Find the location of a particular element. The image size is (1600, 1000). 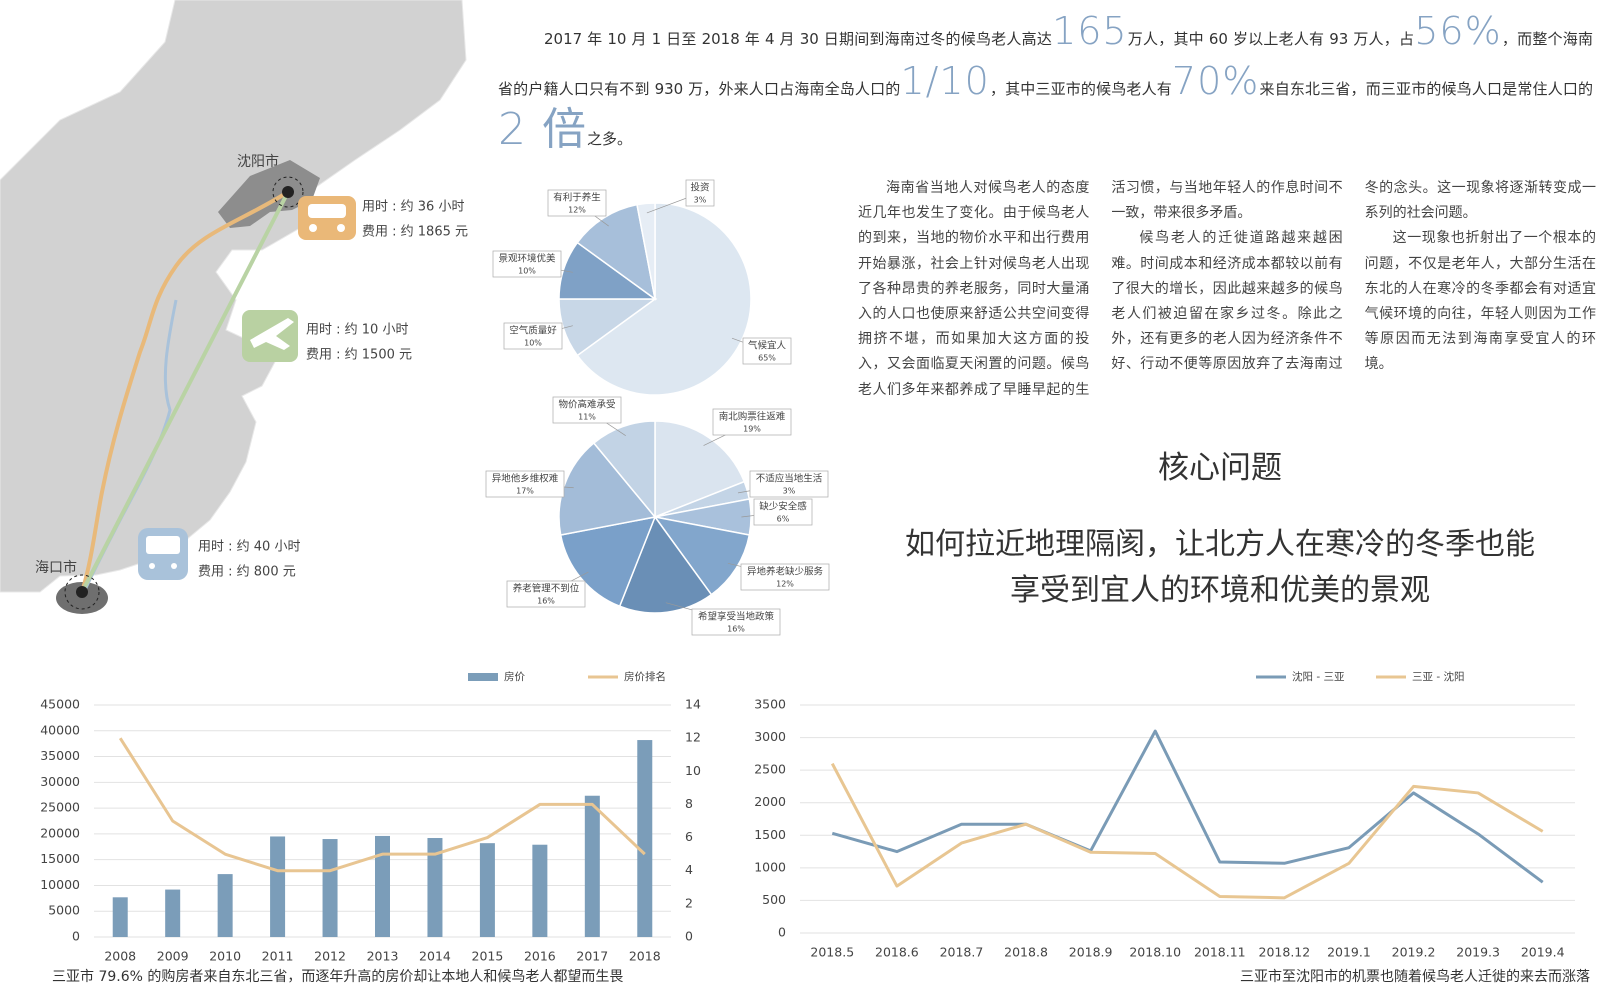

y-tick-label: 40000 is located at coordinates (60, 729).